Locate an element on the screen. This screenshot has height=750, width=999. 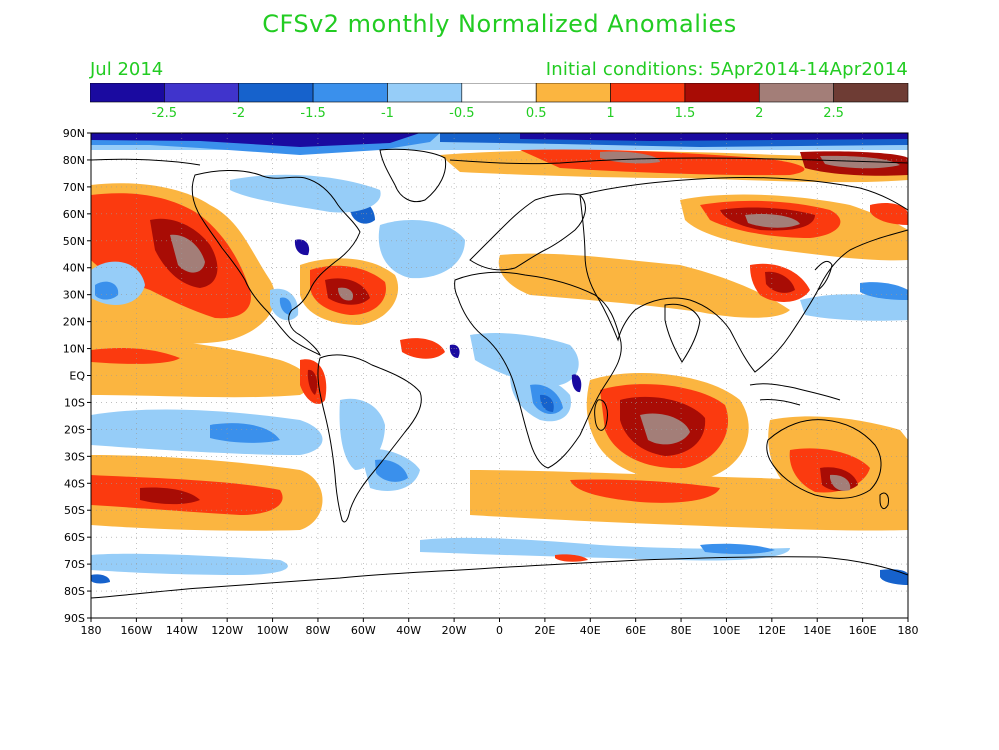
lat-label: 60N is located at coordinates (74, 214).